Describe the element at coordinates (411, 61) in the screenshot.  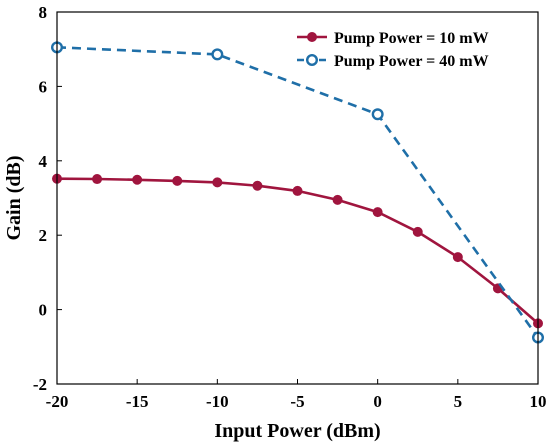
I see `legend-label-2: Pump Power = 40 mW` at that location.